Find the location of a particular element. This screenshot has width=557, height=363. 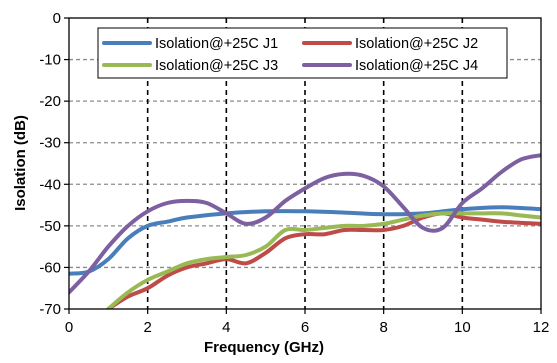

legend-label-1: Isolation@+25C J1 is located at coordinates (216, 44).